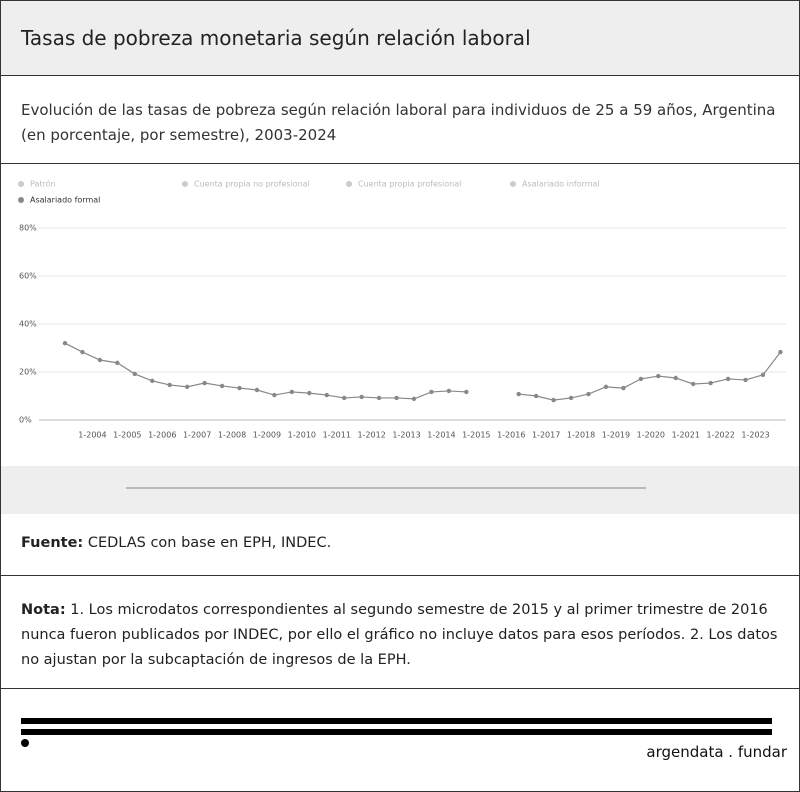 Image resolution: width=800 pixels, height=792 pixels. What do you see at coordinates (581, 435) in the screenshot?
I see `x-tick-label: 1-2018` at bounding box center [581, 435].